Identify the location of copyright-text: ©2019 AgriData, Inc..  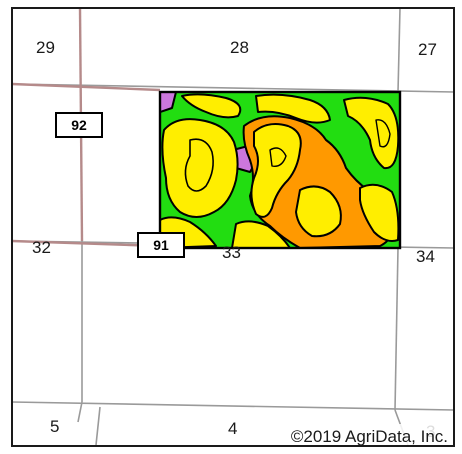
(369, 436).